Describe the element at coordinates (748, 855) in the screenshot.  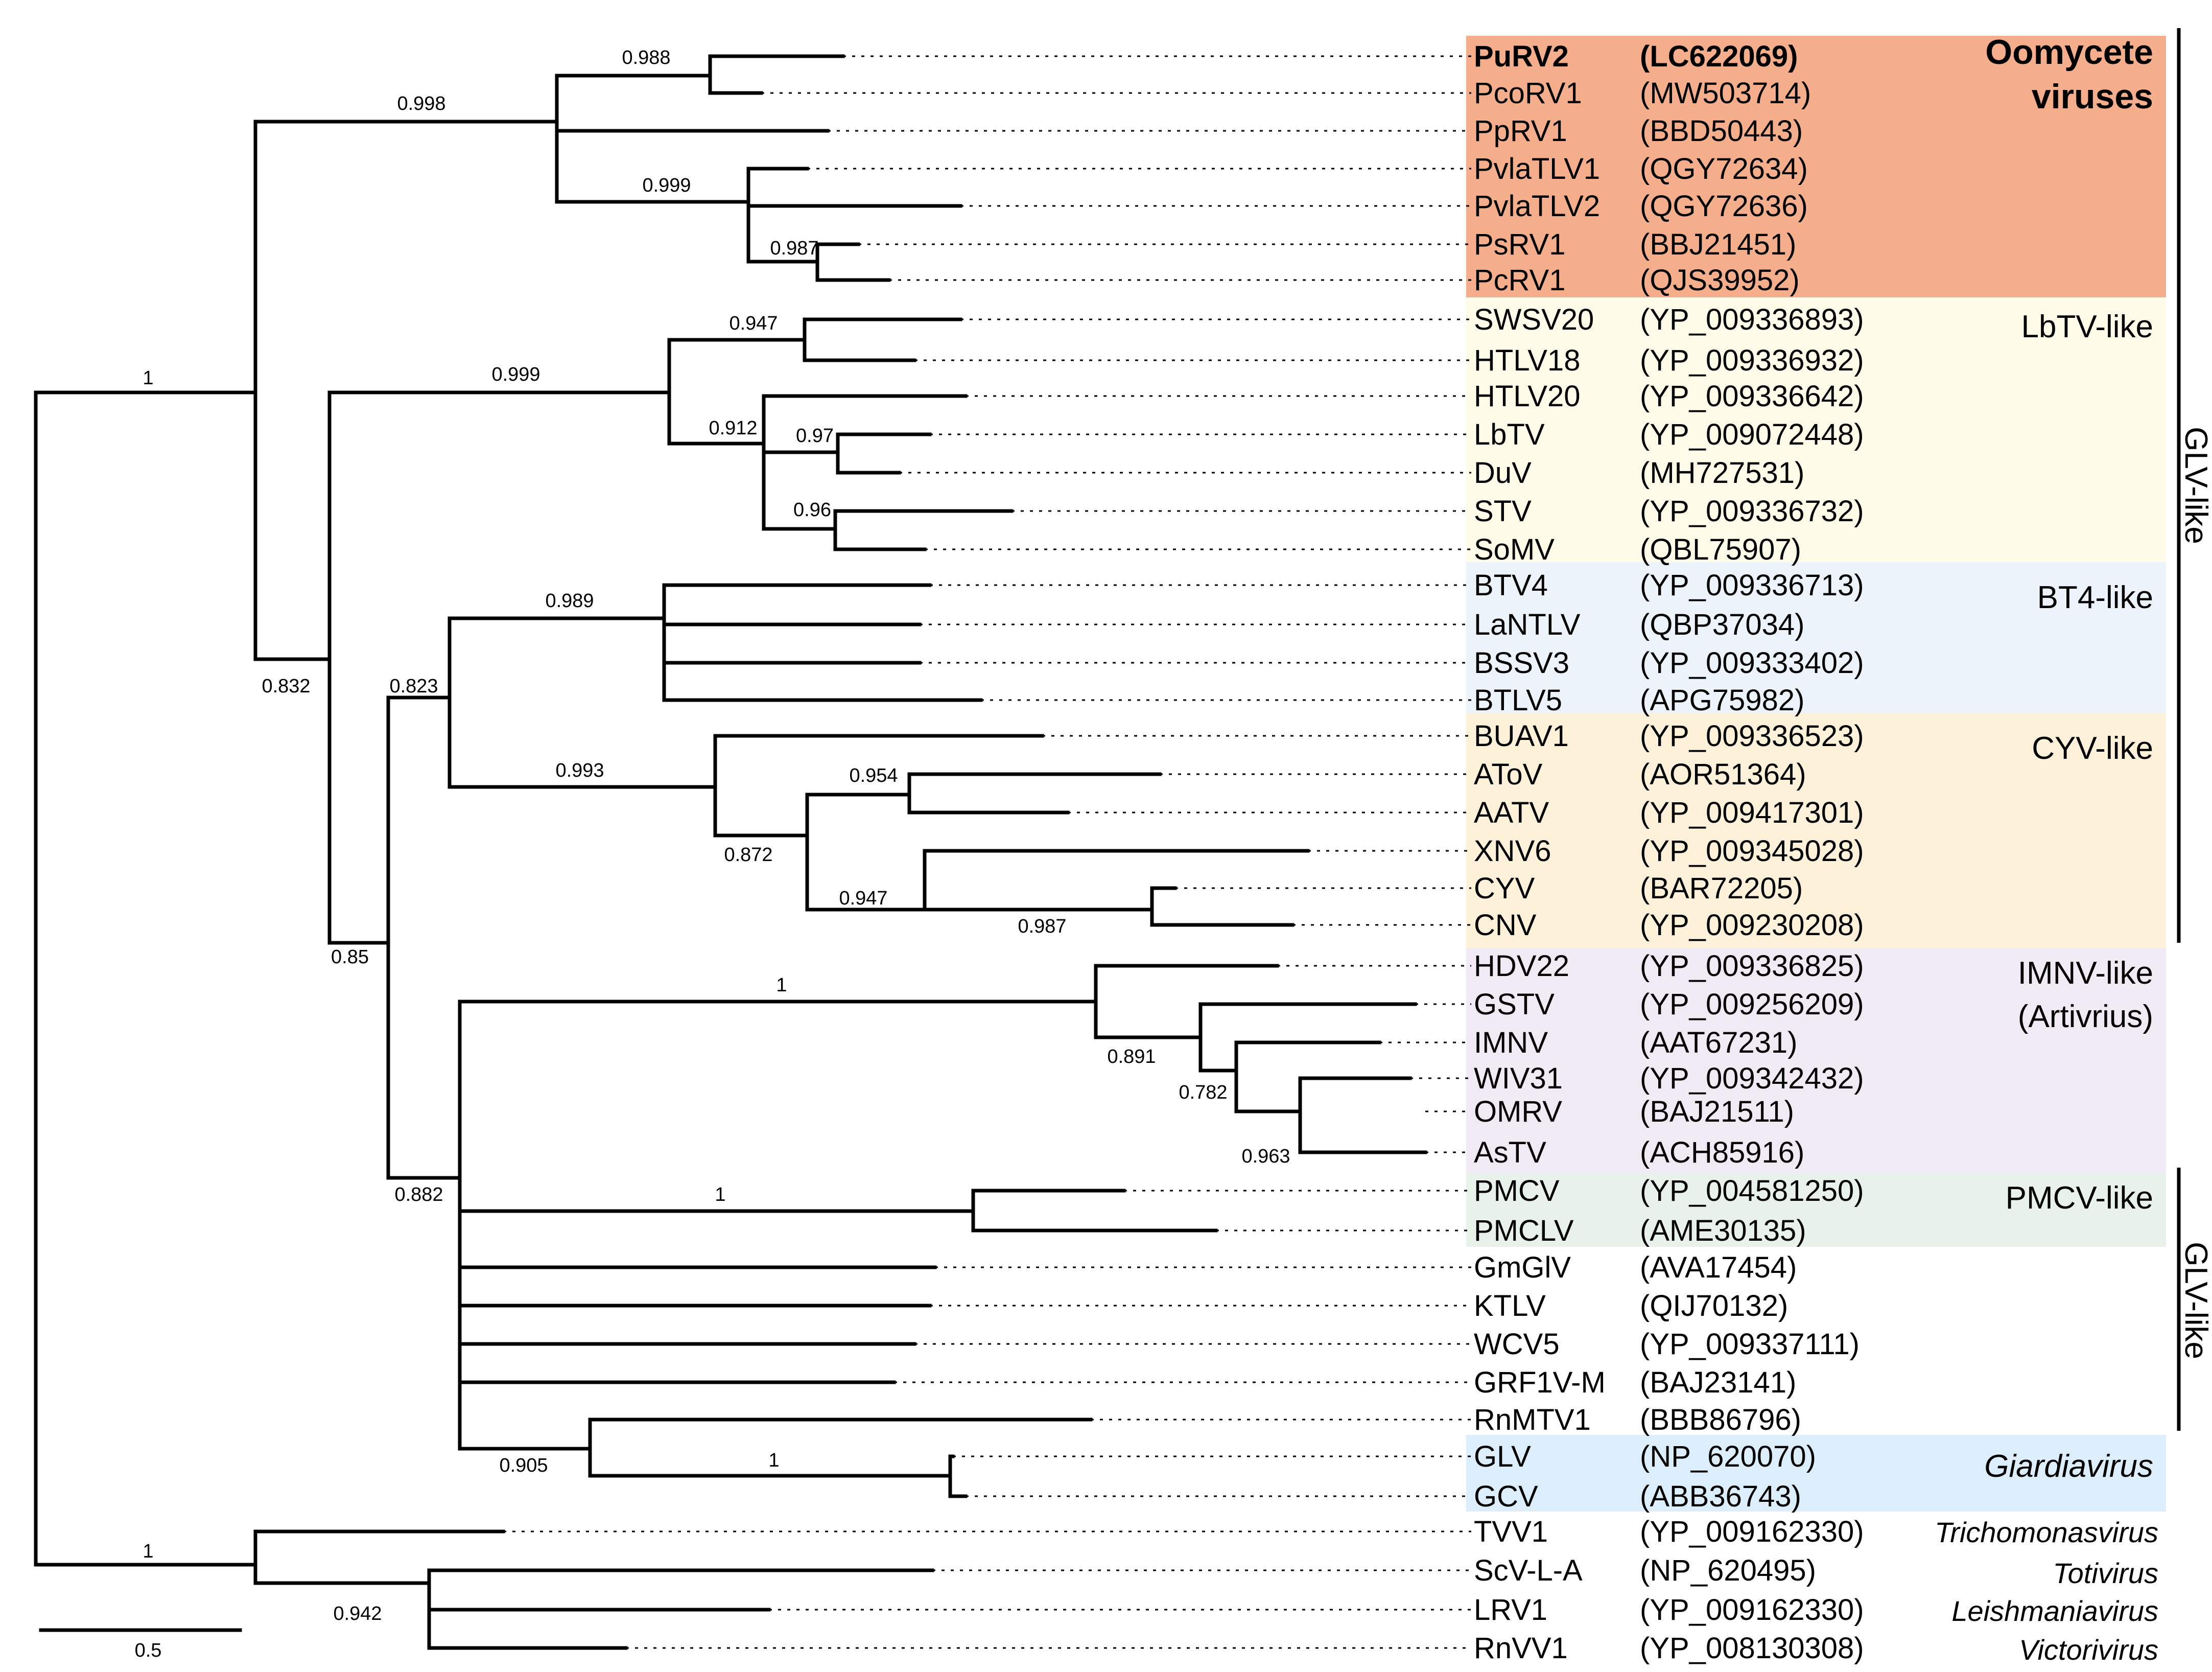
I see `support-value: 0.872` at that location.